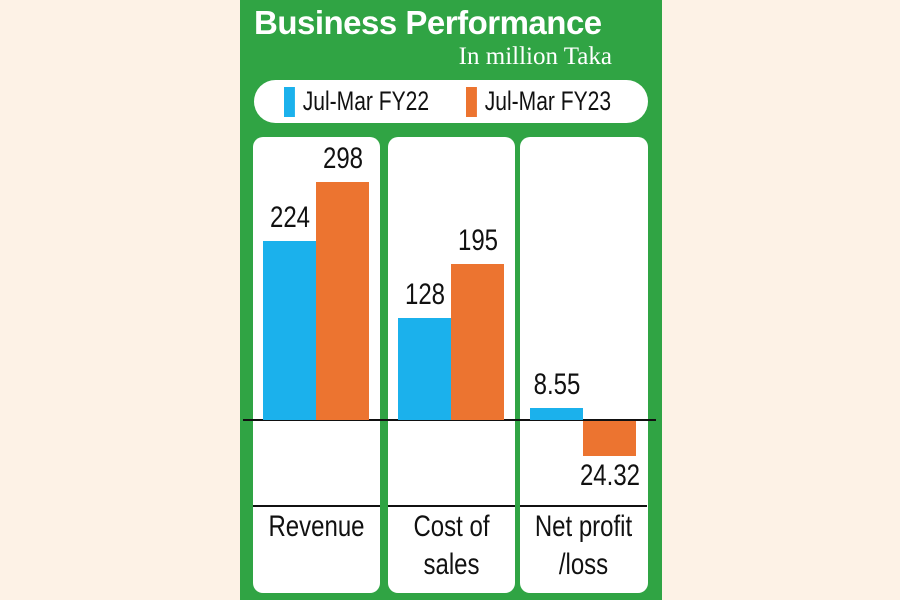 The image size is (900, 600). I want to click on data-label: 8.55, so click(557, 384).